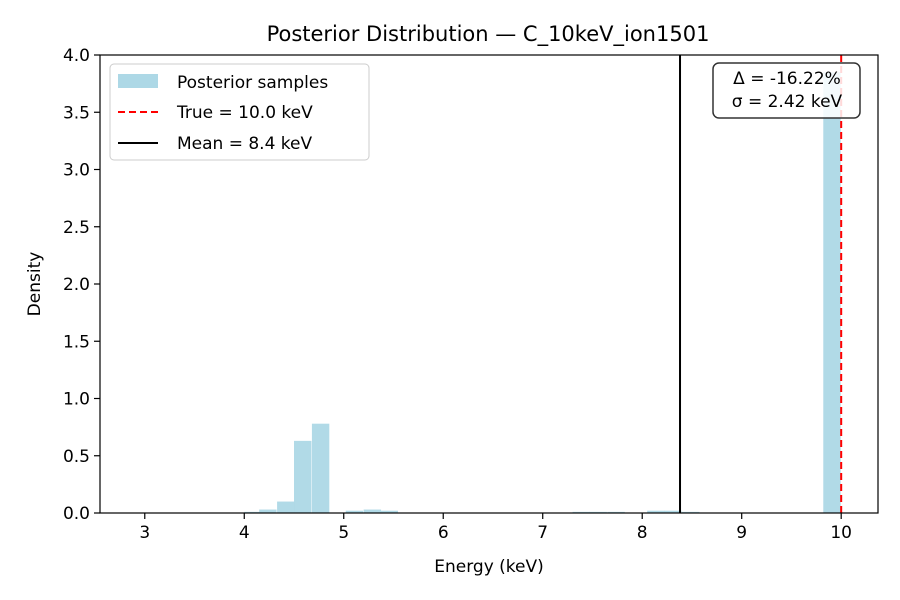 The width and height of the screenshot is (900, 600). I want to click on y-tick-label-1: 0.5, so click(76, 457).